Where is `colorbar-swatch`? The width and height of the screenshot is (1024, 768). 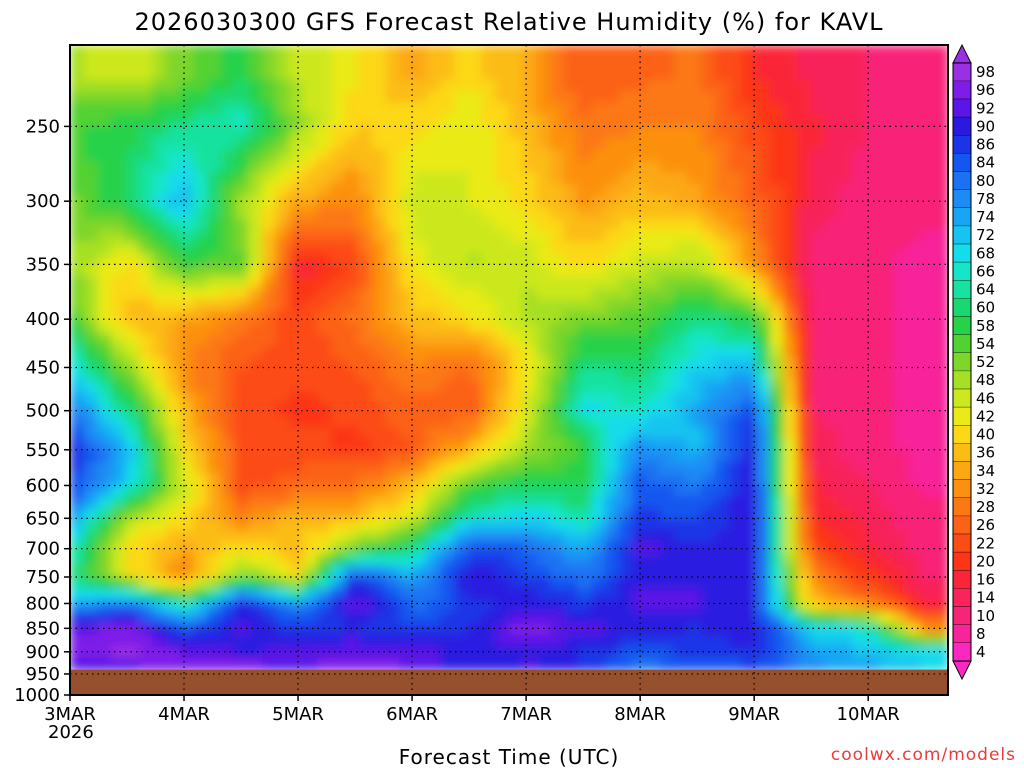
colorbar-swatch is located at coordinates (962, 326).